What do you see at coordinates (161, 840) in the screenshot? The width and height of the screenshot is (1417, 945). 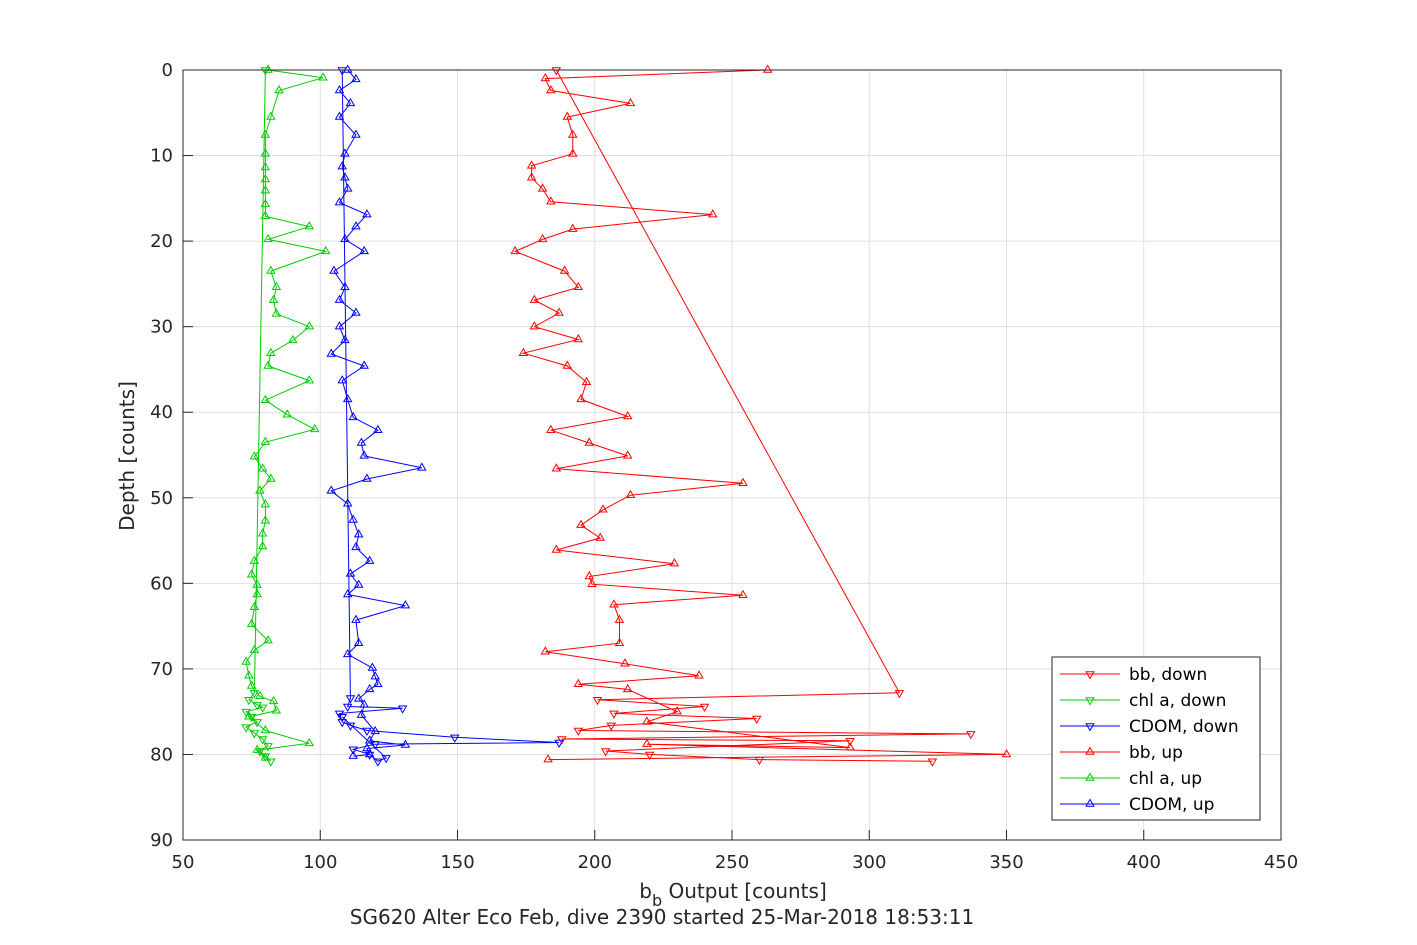 I see `y-tick-label: 90` at bounding box center [161, 840].